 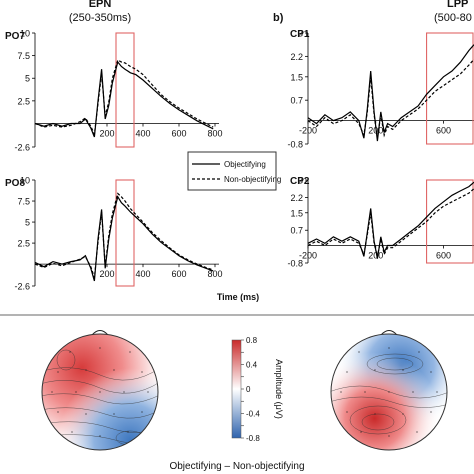 I want to click on topomap-caption: Objectifying – Non-objectifying, so click(x=236, y=466).